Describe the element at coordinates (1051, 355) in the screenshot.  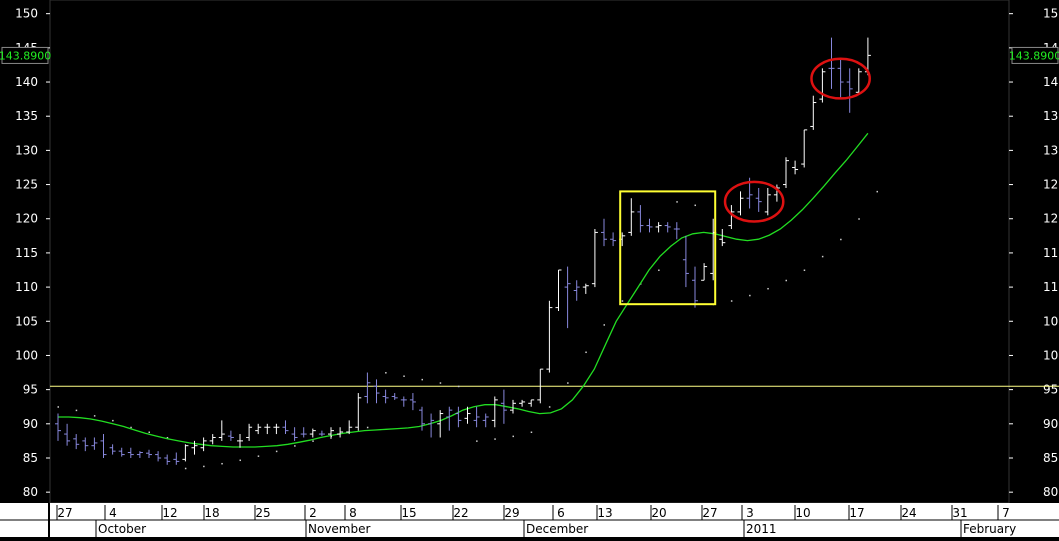
I see `y-tick-label-right: 100` at that location.